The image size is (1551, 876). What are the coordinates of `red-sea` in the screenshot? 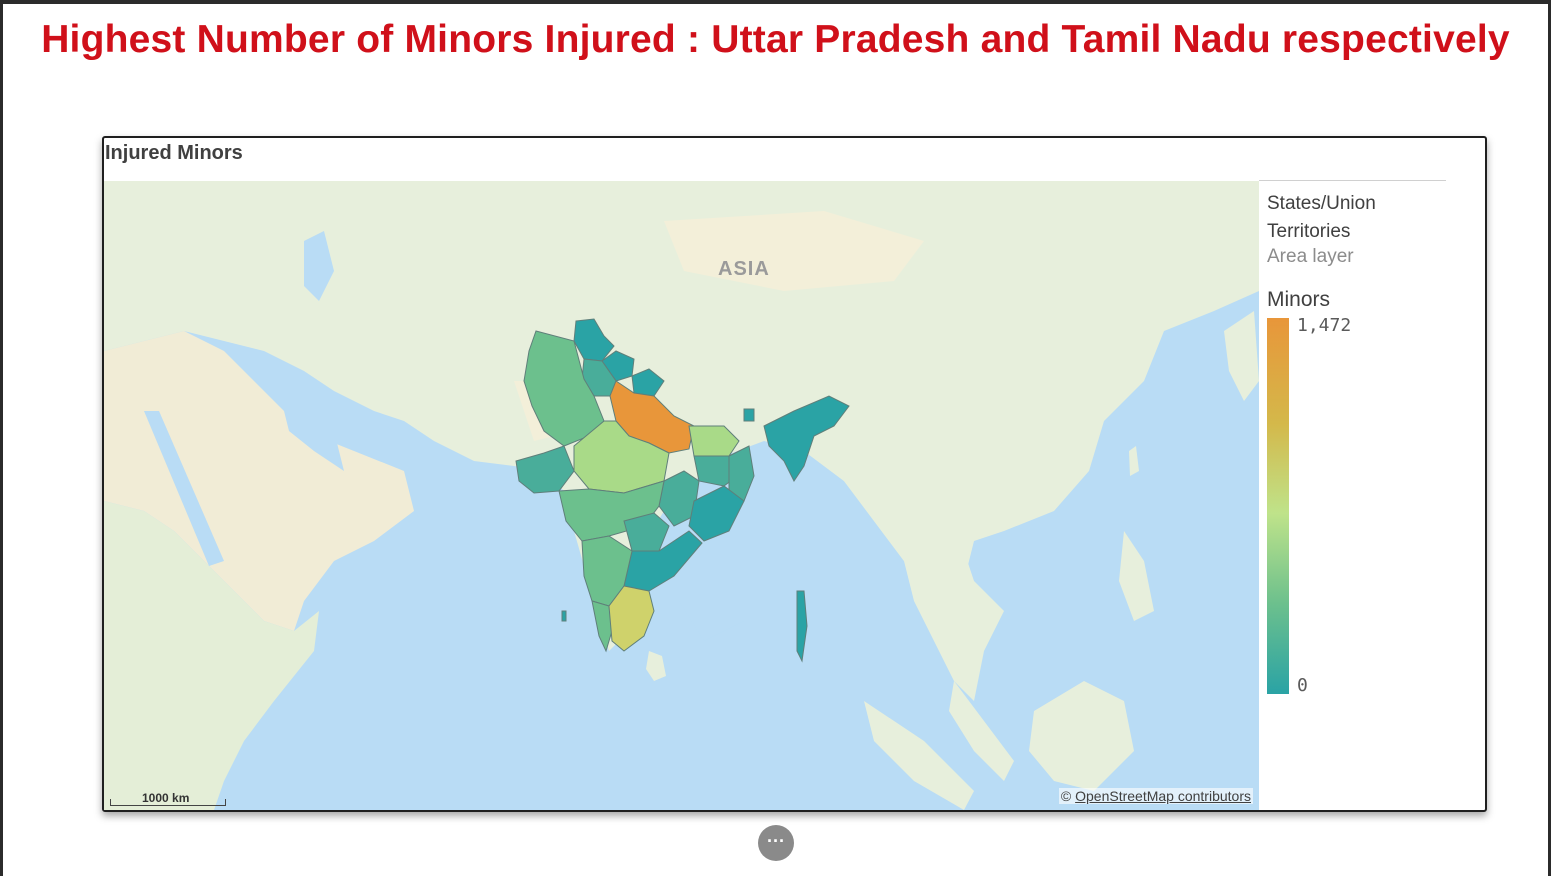 It's located at (184, 488).